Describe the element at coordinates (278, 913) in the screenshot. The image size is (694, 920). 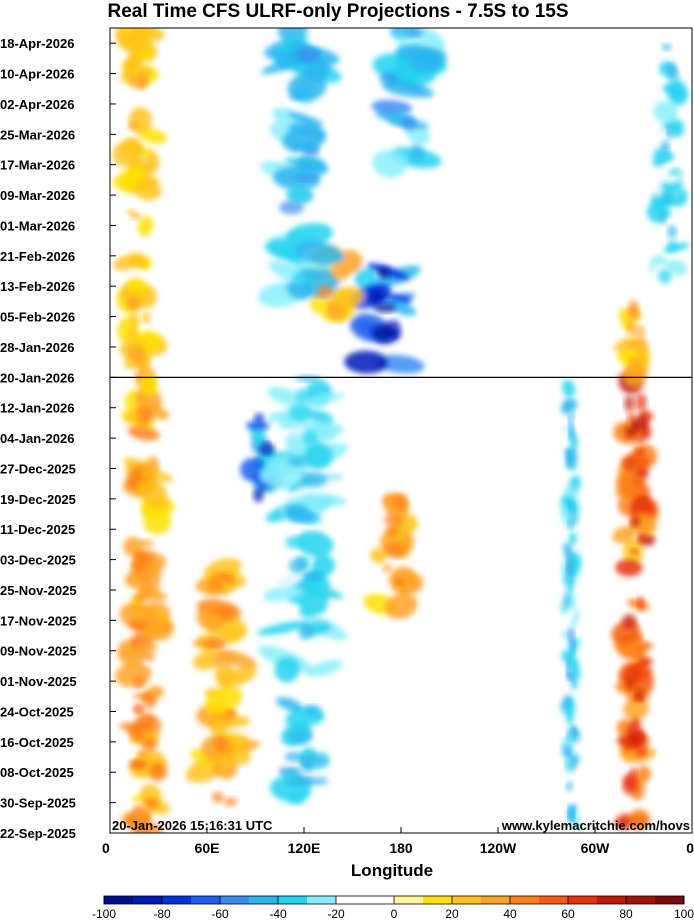
I see `colorbar-tick-label: -40` at that location.